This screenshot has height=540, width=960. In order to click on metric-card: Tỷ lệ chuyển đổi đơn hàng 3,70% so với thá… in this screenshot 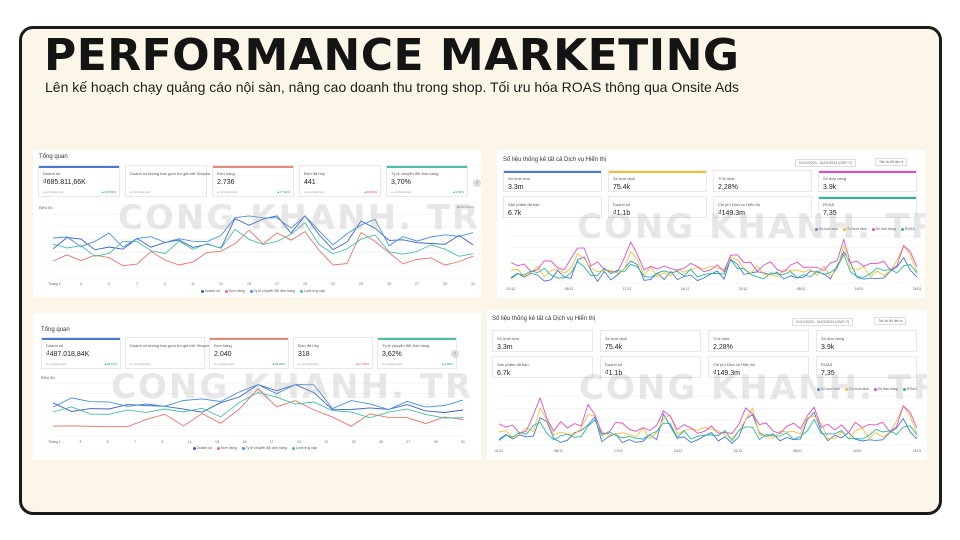, I will do `click(427, 181)`.